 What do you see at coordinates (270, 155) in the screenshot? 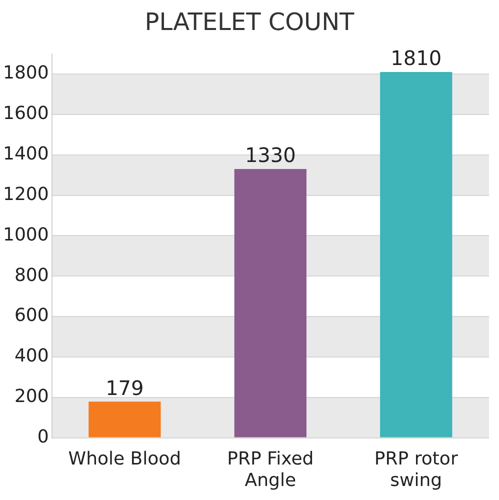
I see `data-label: 1330` at bounding box center [270, 155].